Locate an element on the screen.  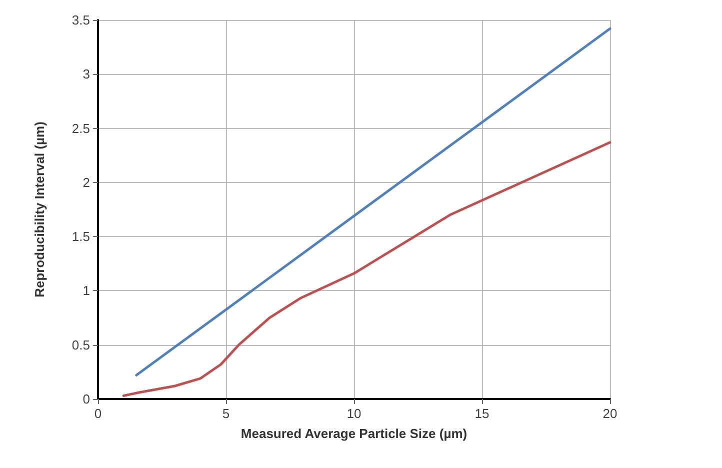
y-tick-label: 2 is located at coordinates (86, 182).